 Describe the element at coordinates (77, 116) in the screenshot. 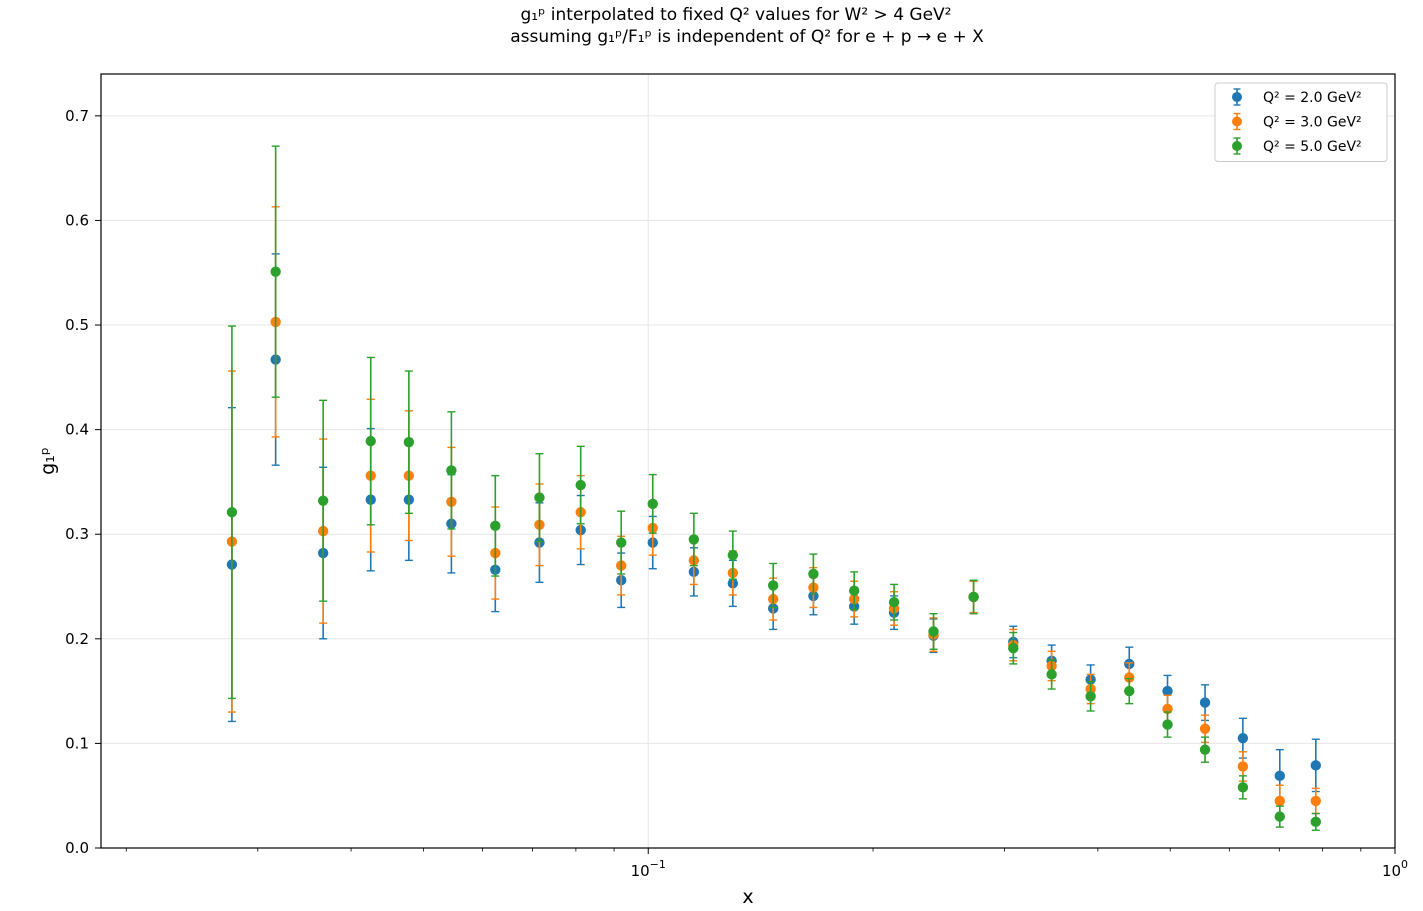

I see `y-tick-label: 0.7` at that location.